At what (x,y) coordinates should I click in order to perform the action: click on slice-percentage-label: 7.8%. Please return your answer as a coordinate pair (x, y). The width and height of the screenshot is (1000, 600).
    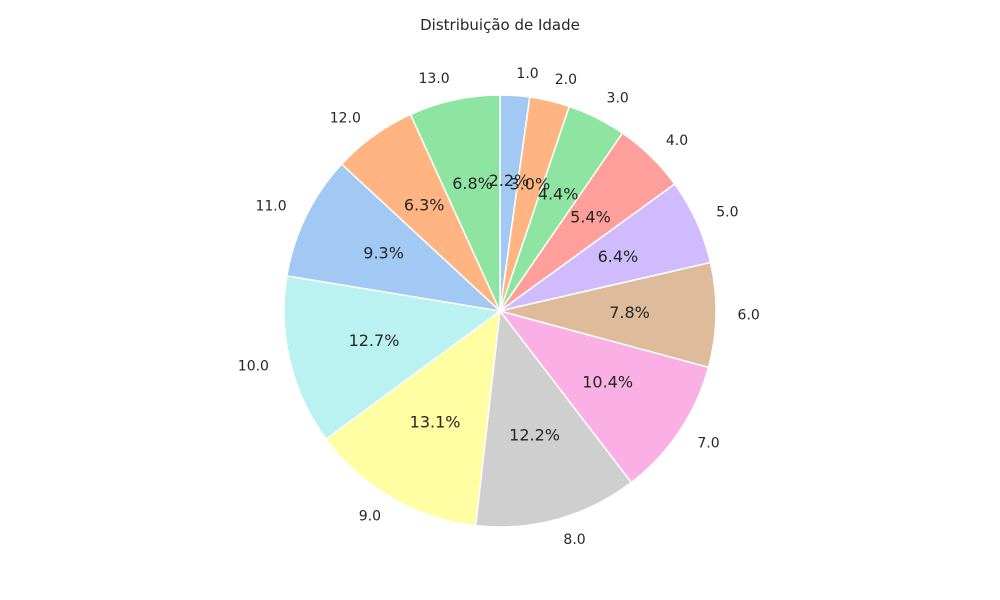
    Looking at the image, I should click on (629, 312).